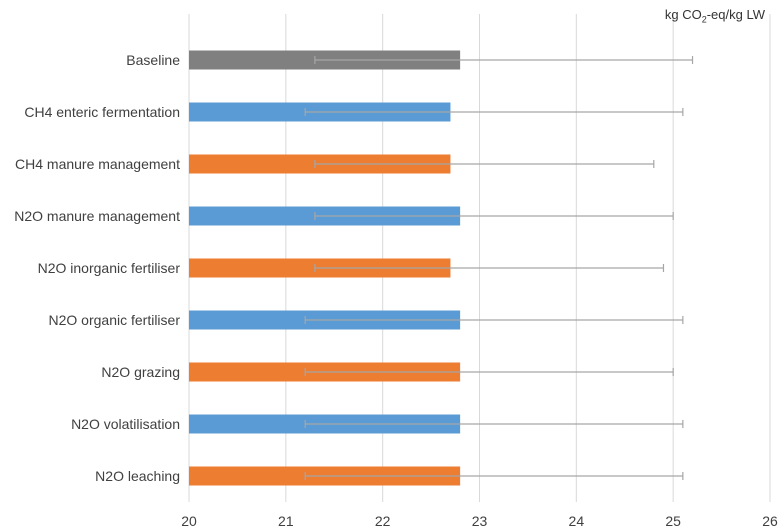 This screenshot has width=779, height=531. I want to click on x-tick-label: 25, so click(673, 521).